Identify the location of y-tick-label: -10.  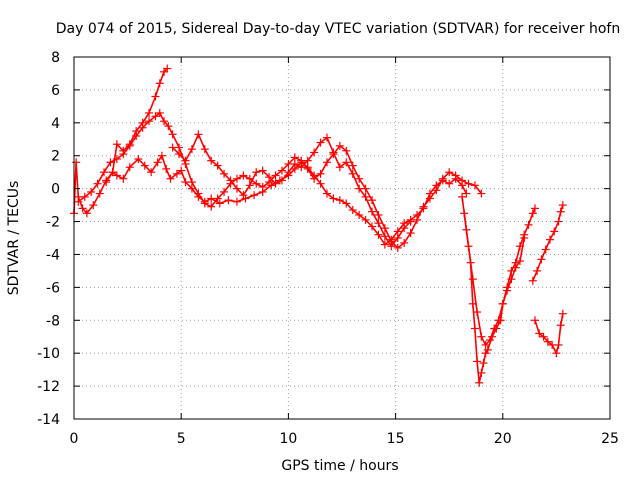
(48, 354).